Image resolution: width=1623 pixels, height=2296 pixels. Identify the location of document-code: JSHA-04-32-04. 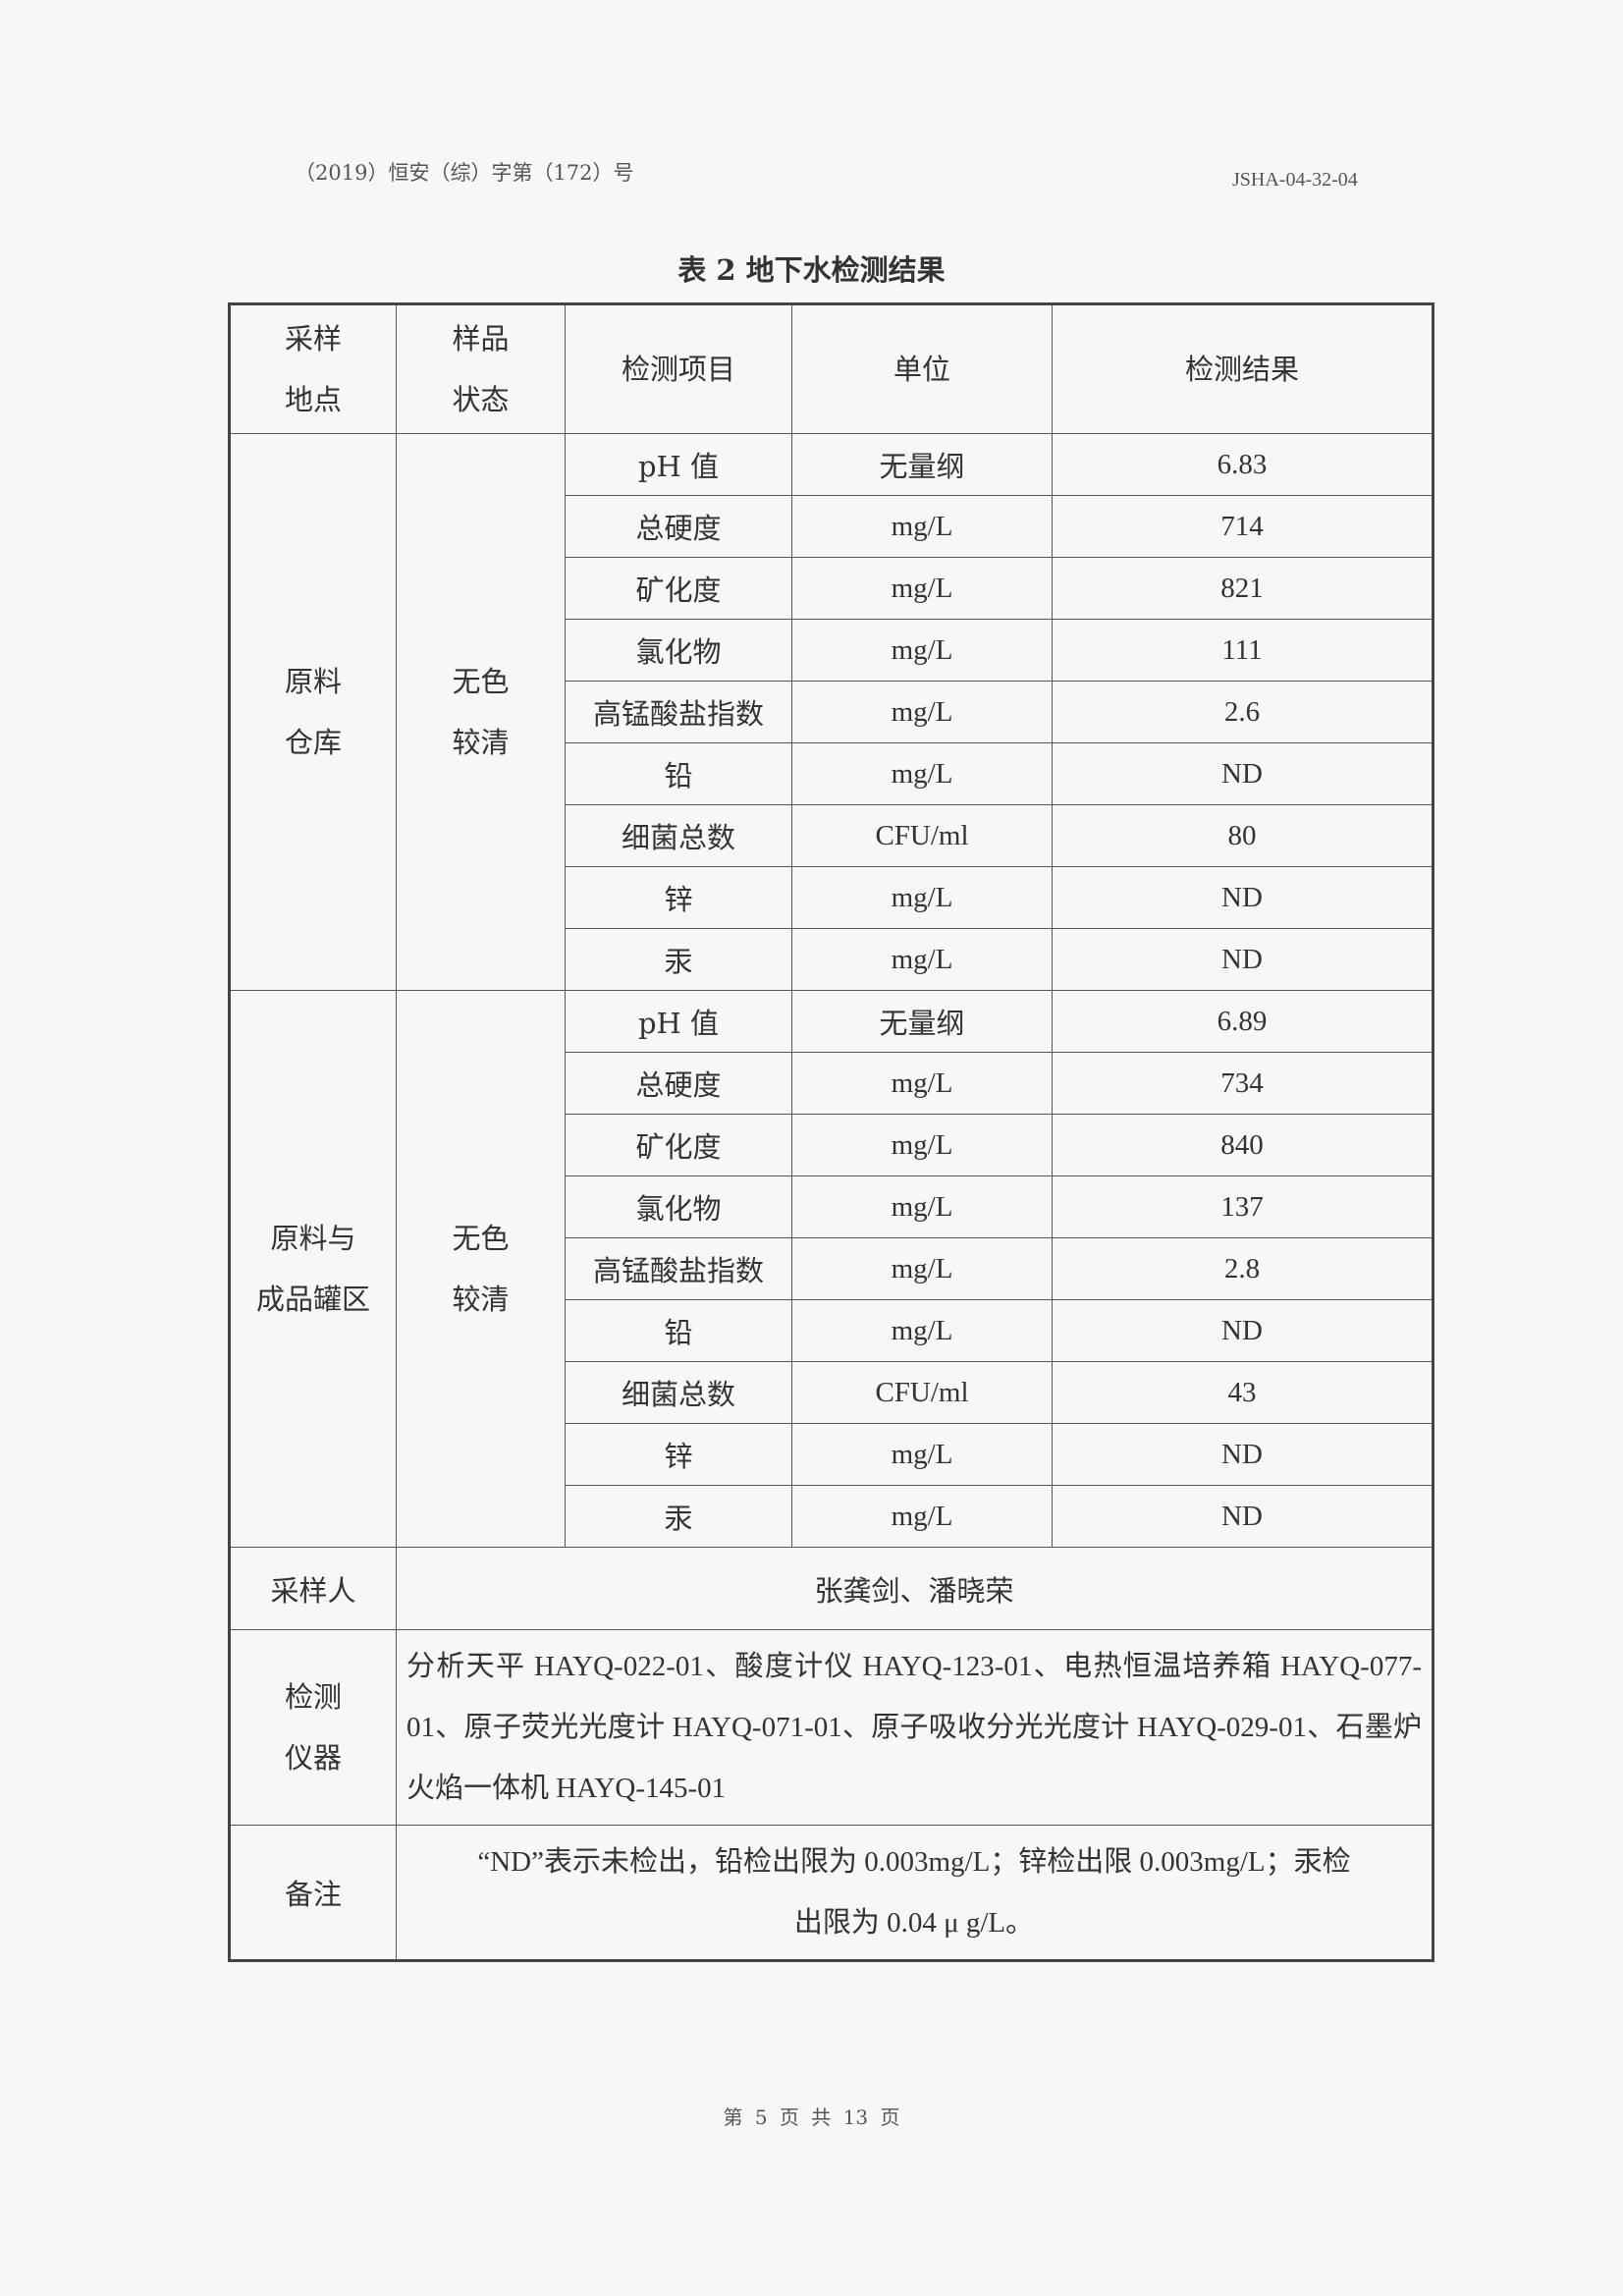
(1295, 180).